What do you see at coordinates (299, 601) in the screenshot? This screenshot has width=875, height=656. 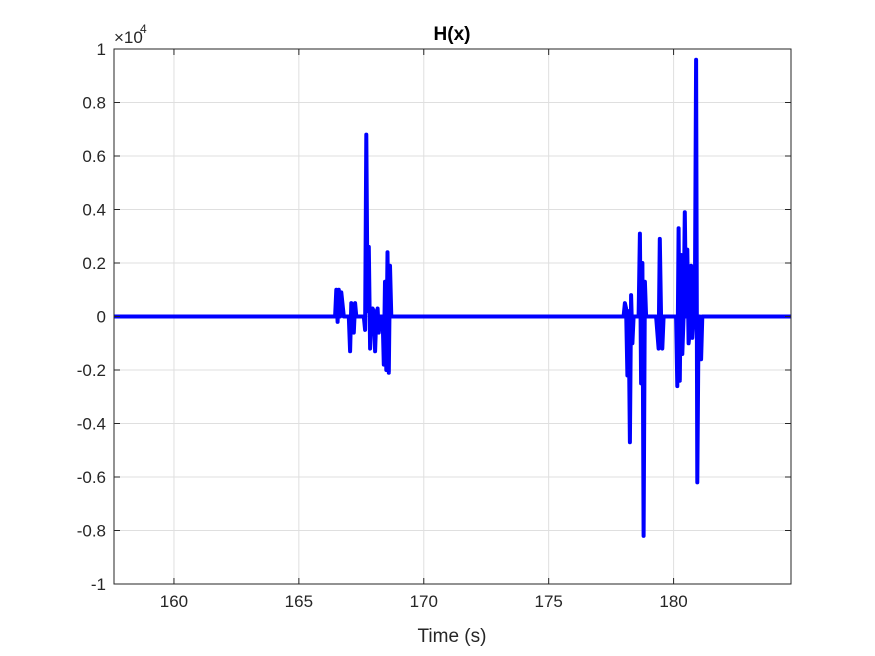 I see `x-tick-label: 165` at bounding box center [299, 601].